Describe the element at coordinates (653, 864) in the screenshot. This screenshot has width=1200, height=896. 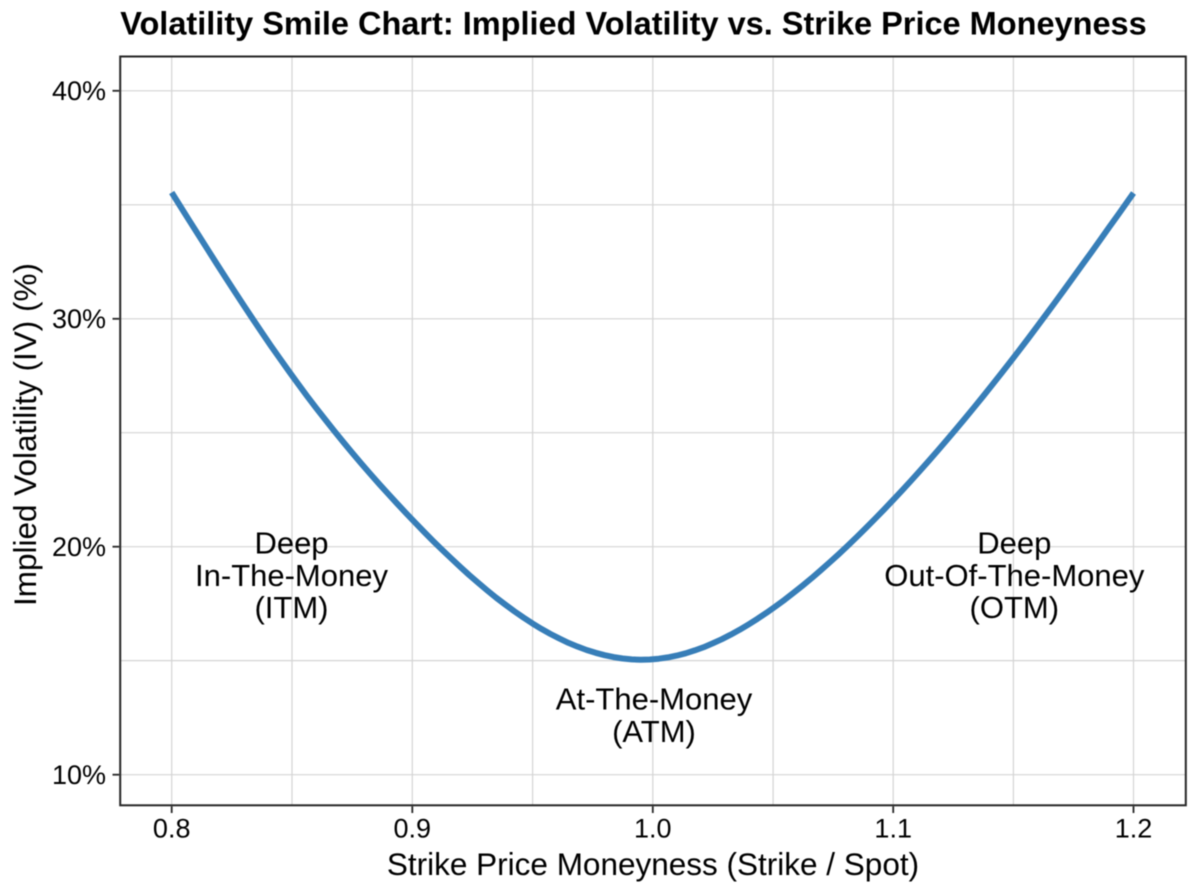
I see `svg-text:Strike Price Moneyness (Strike: Strike Price Moneyness (Strike / Spot)` at that location.